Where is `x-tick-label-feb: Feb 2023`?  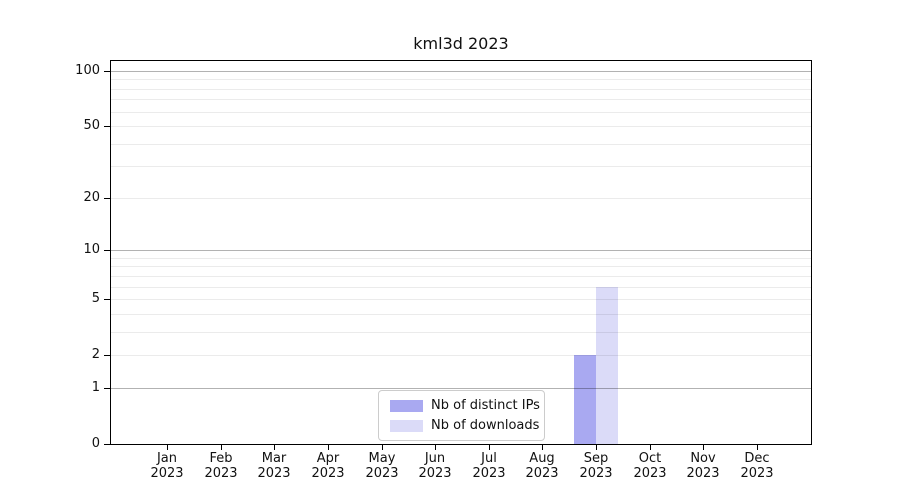
x-tick-label-feb: Feb 2023 is located at coordinates (221, 466).